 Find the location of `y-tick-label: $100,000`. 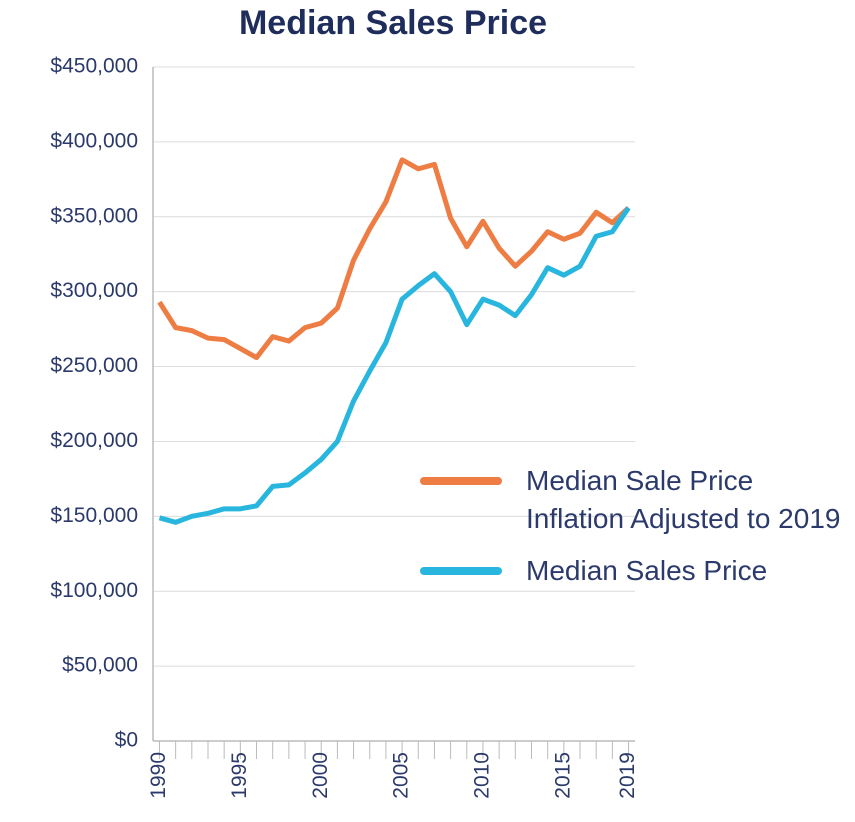

y-tick-label: $100,000 is located at coordinates (94, 590).